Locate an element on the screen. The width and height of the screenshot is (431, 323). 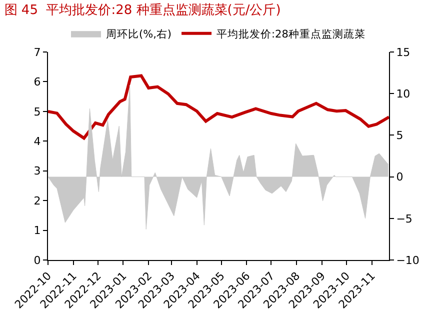
y-tick-label: 4 is located at coordinates (37, 141).